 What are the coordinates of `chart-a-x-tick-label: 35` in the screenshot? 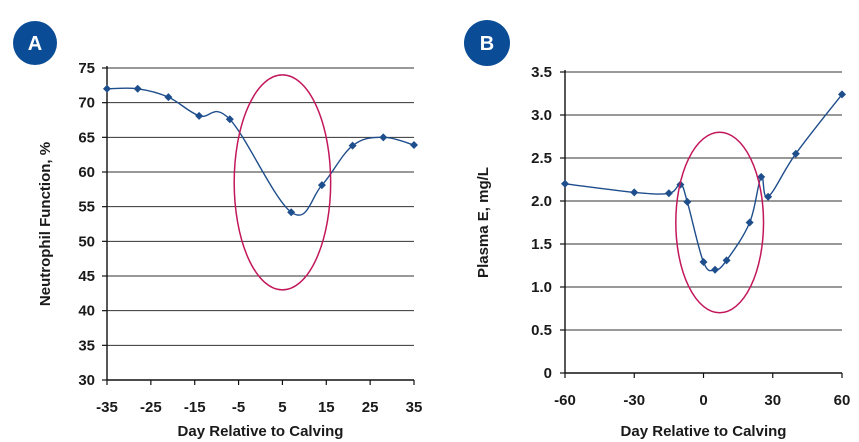 It's located at (414, 407).